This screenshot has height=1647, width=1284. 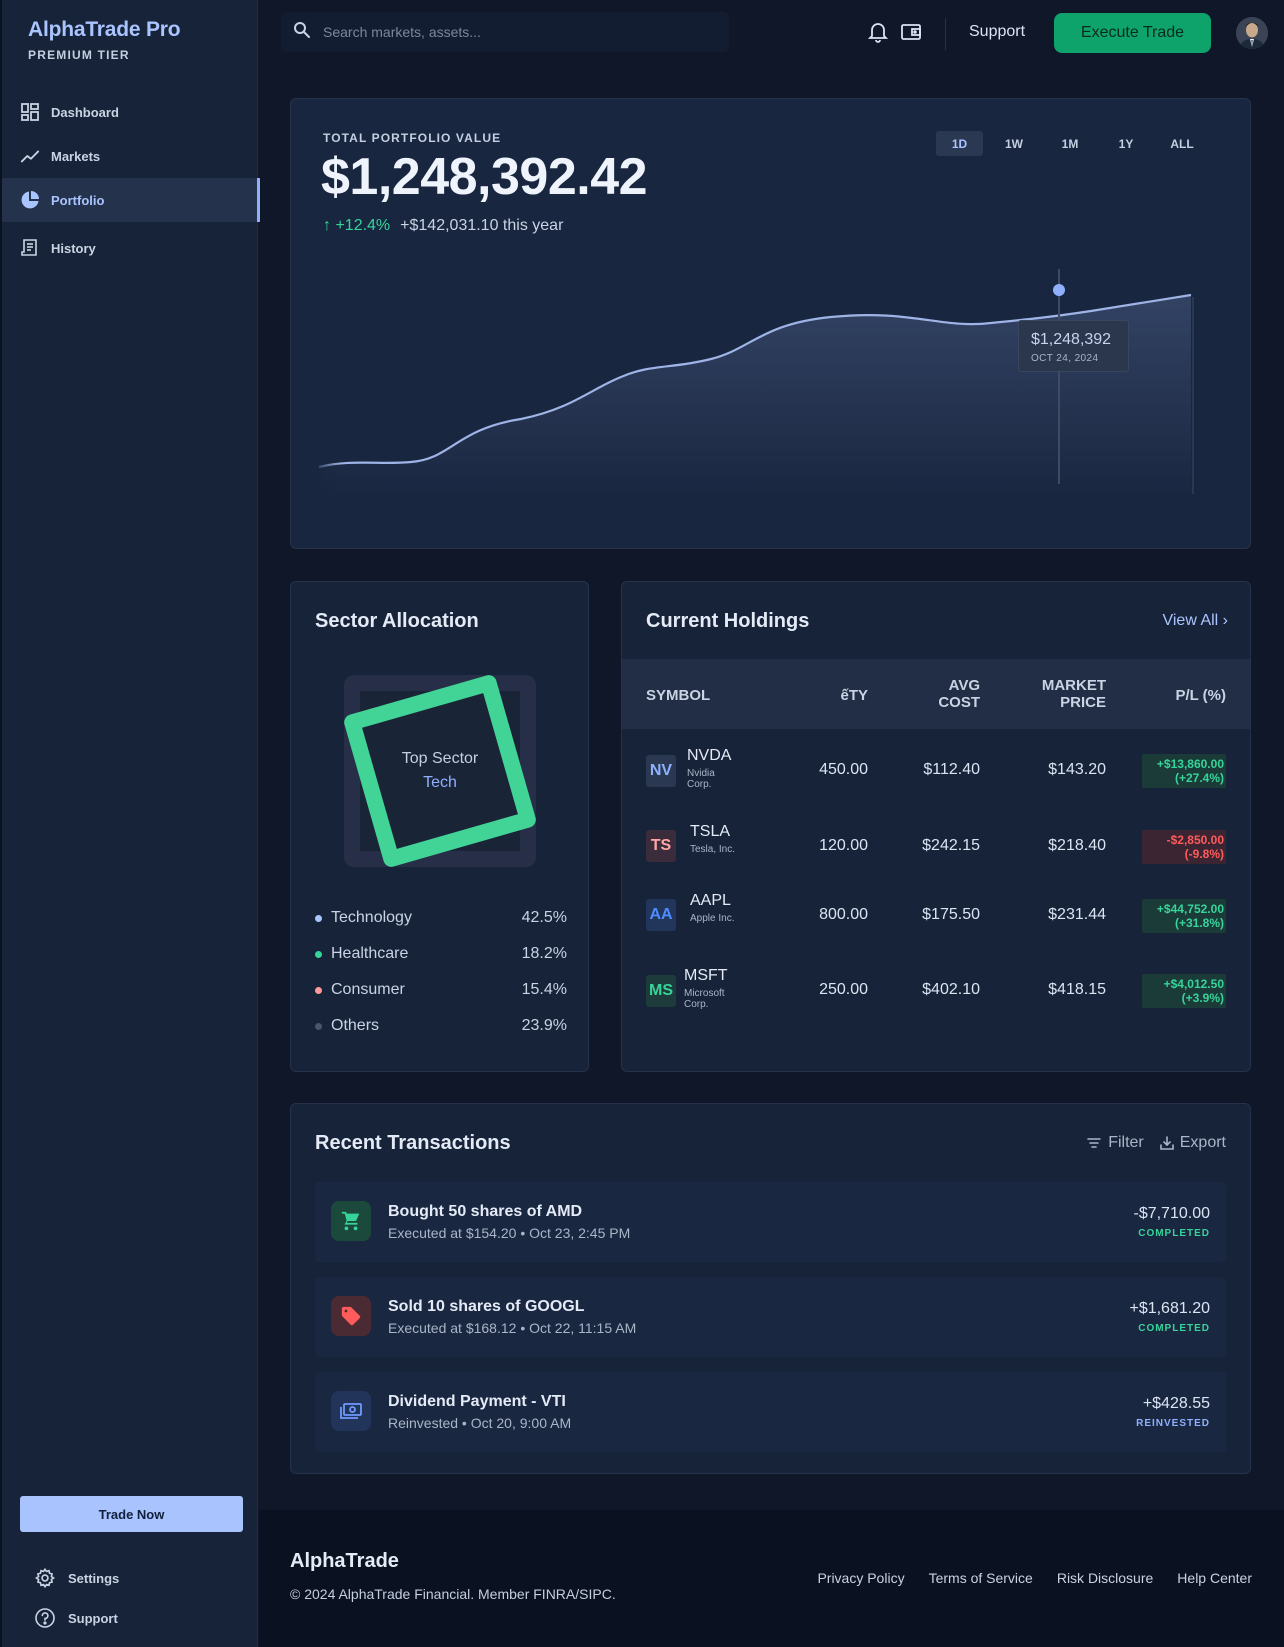 I want to click on portfolio-value-label: TOTAL PORTFOLIO VALUE, so click(x=412, y=138).